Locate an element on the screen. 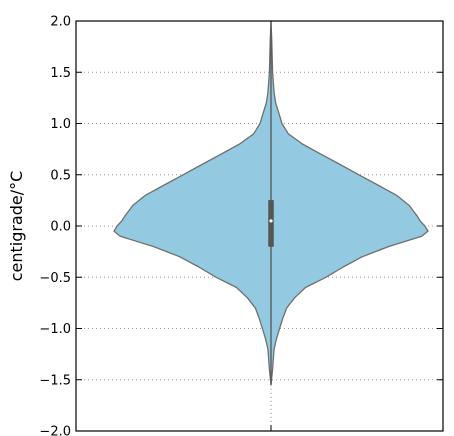 This screenshot has height=436, width=454. y-tick-label-0: −2.0 is located at coordinates (55, 430).